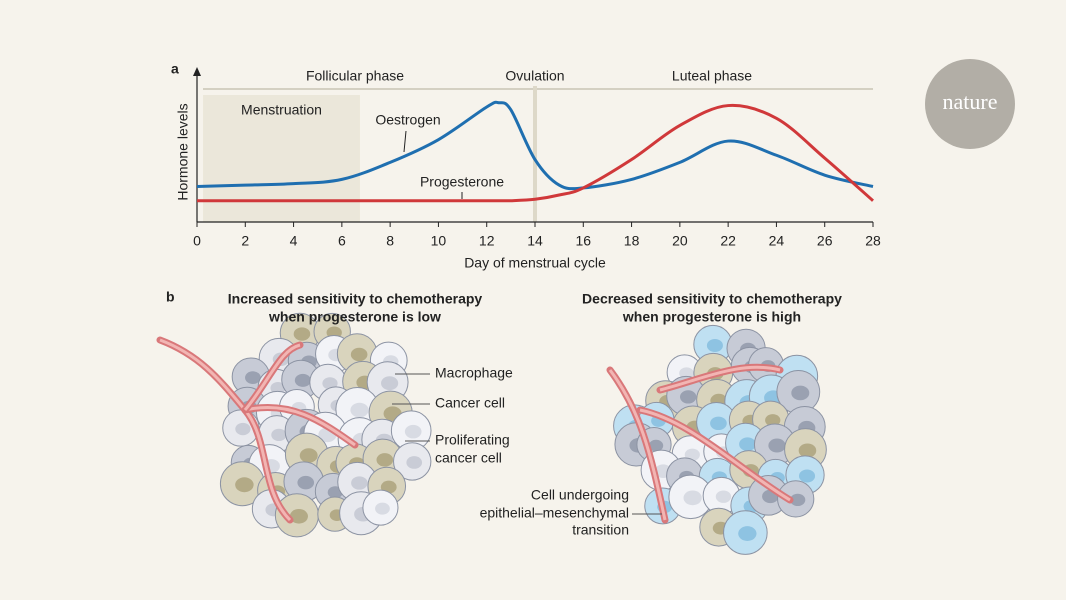  I want to click on x-tick-label: 26, so click(825, 241).